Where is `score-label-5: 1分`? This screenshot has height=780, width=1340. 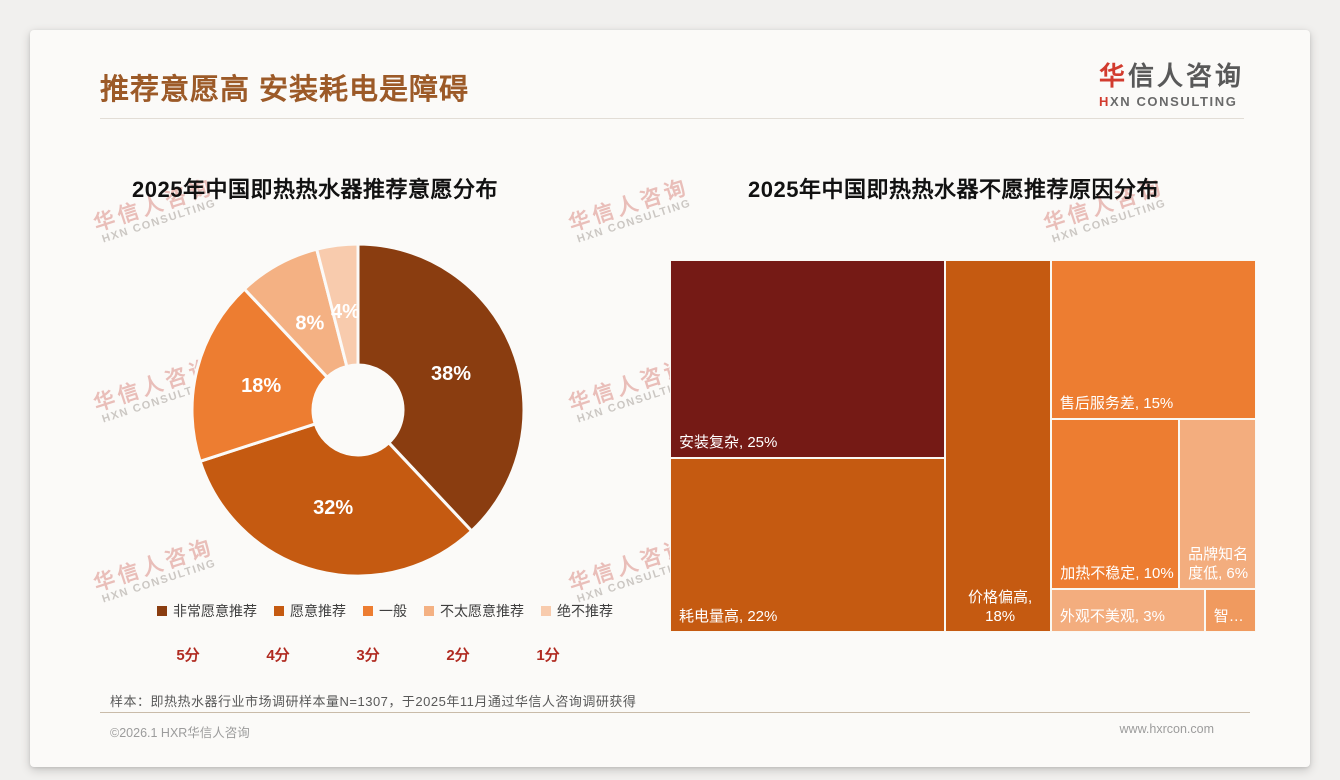
score-label-5: 1分 is located at coordinates (548, 655).